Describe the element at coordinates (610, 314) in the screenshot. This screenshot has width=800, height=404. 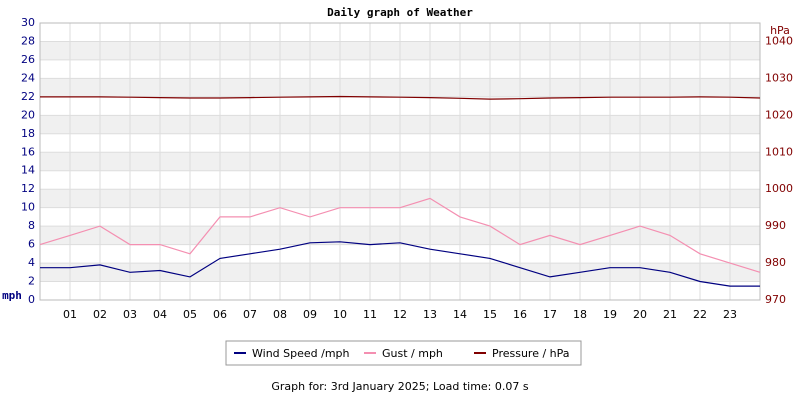
I see `x-tick-label: 19` at that location.